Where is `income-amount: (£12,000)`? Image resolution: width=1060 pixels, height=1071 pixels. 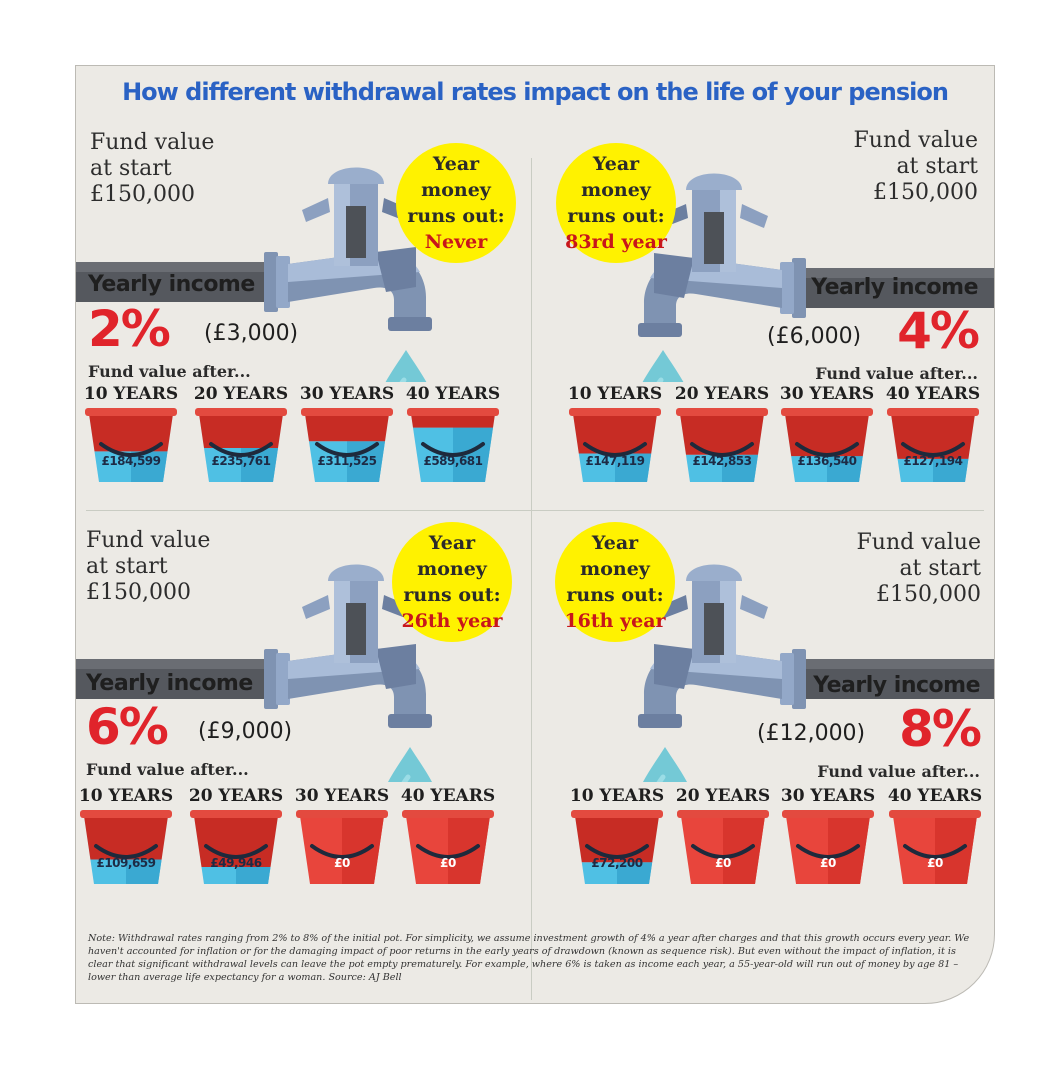 income-amount: (£12,000) is located at coordinates (811, 733).